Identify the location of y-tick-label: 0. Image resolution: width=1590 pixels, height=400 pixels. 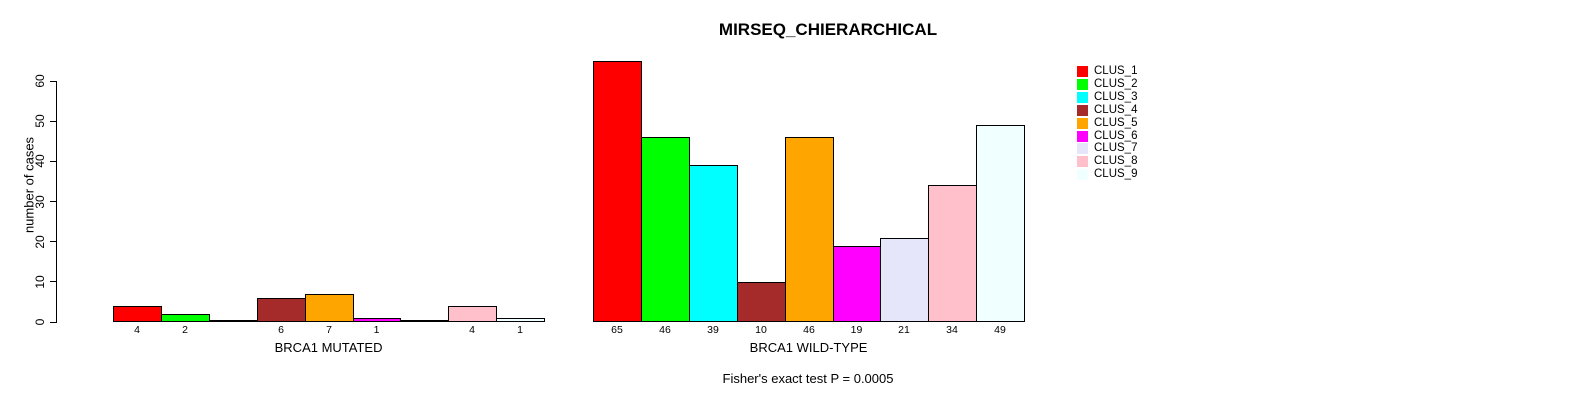
(40, 322).